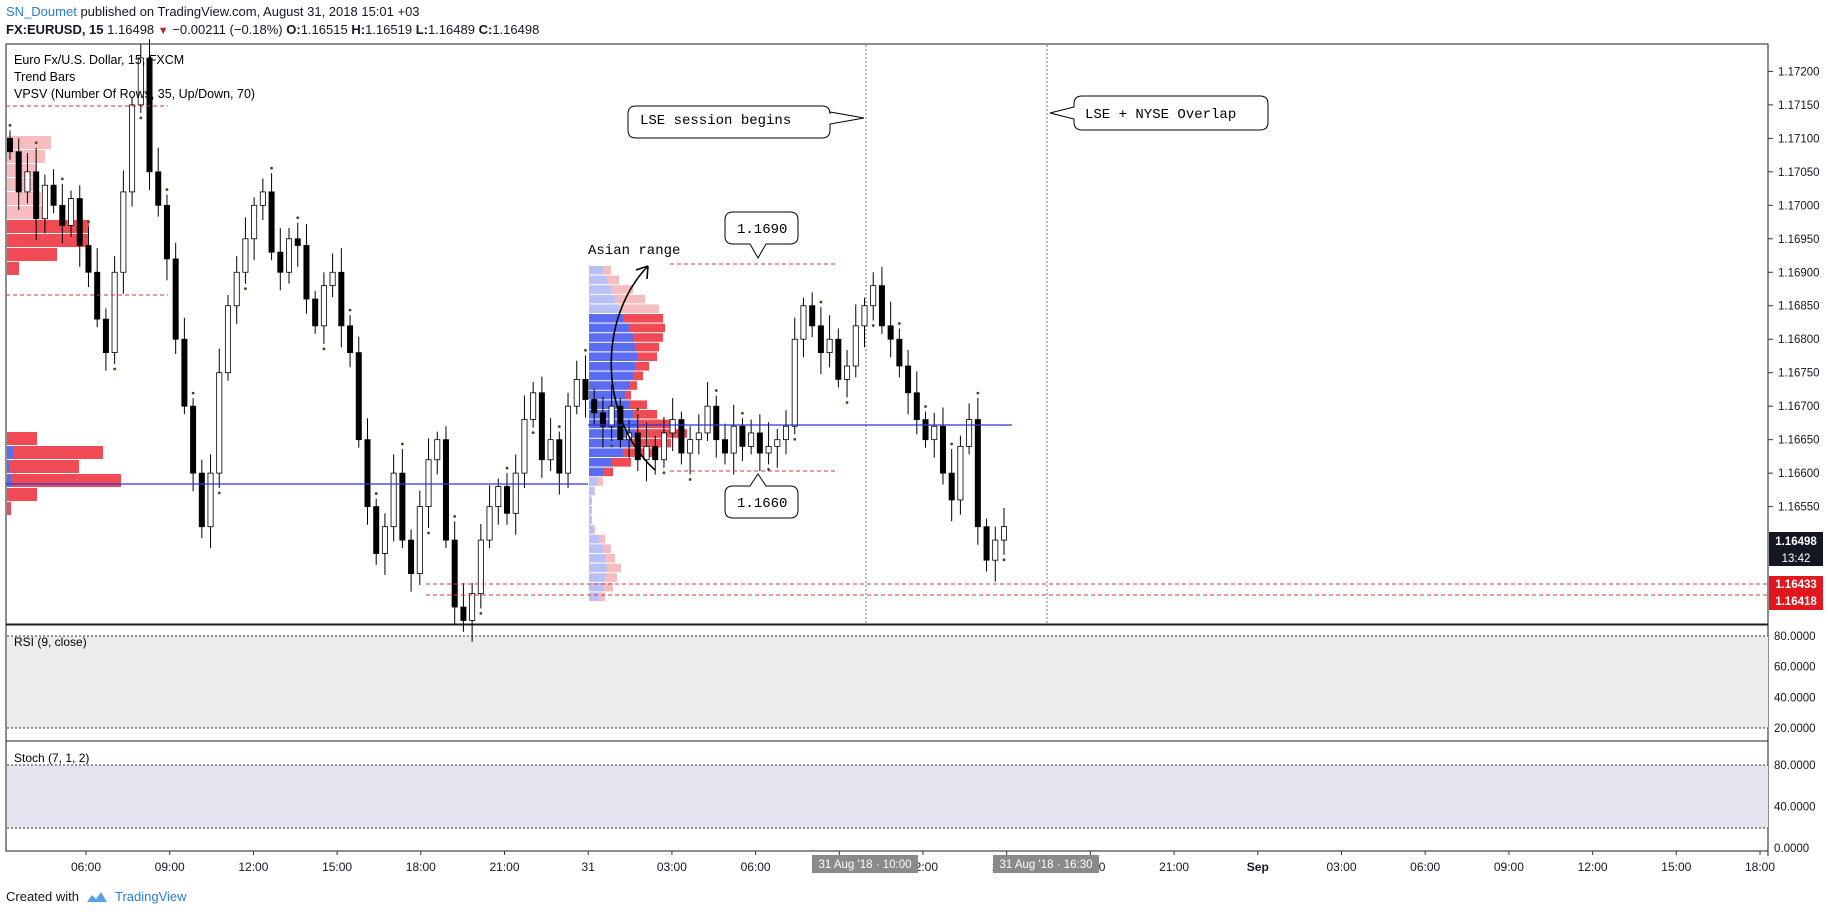 This screenshot has width=1828, height=915. What do you see at coordinates (887, 796) in the screenshot?
I see `stoch-band` at bounding box center [887, 796].